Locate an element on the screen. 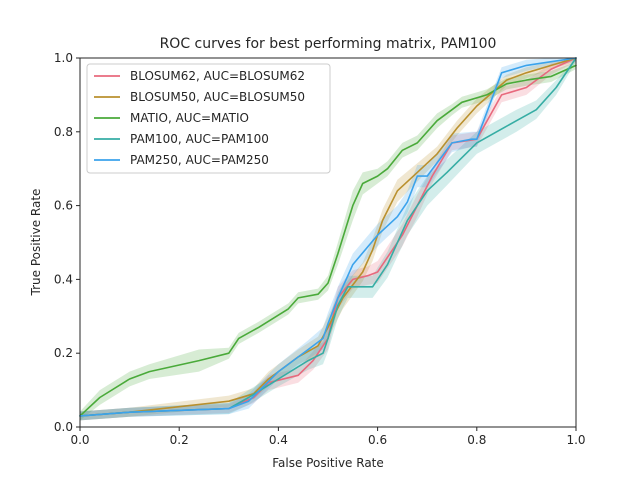 The height and width of the screenshot is (484, 640). legend-box is located at coordinates (208, 118).